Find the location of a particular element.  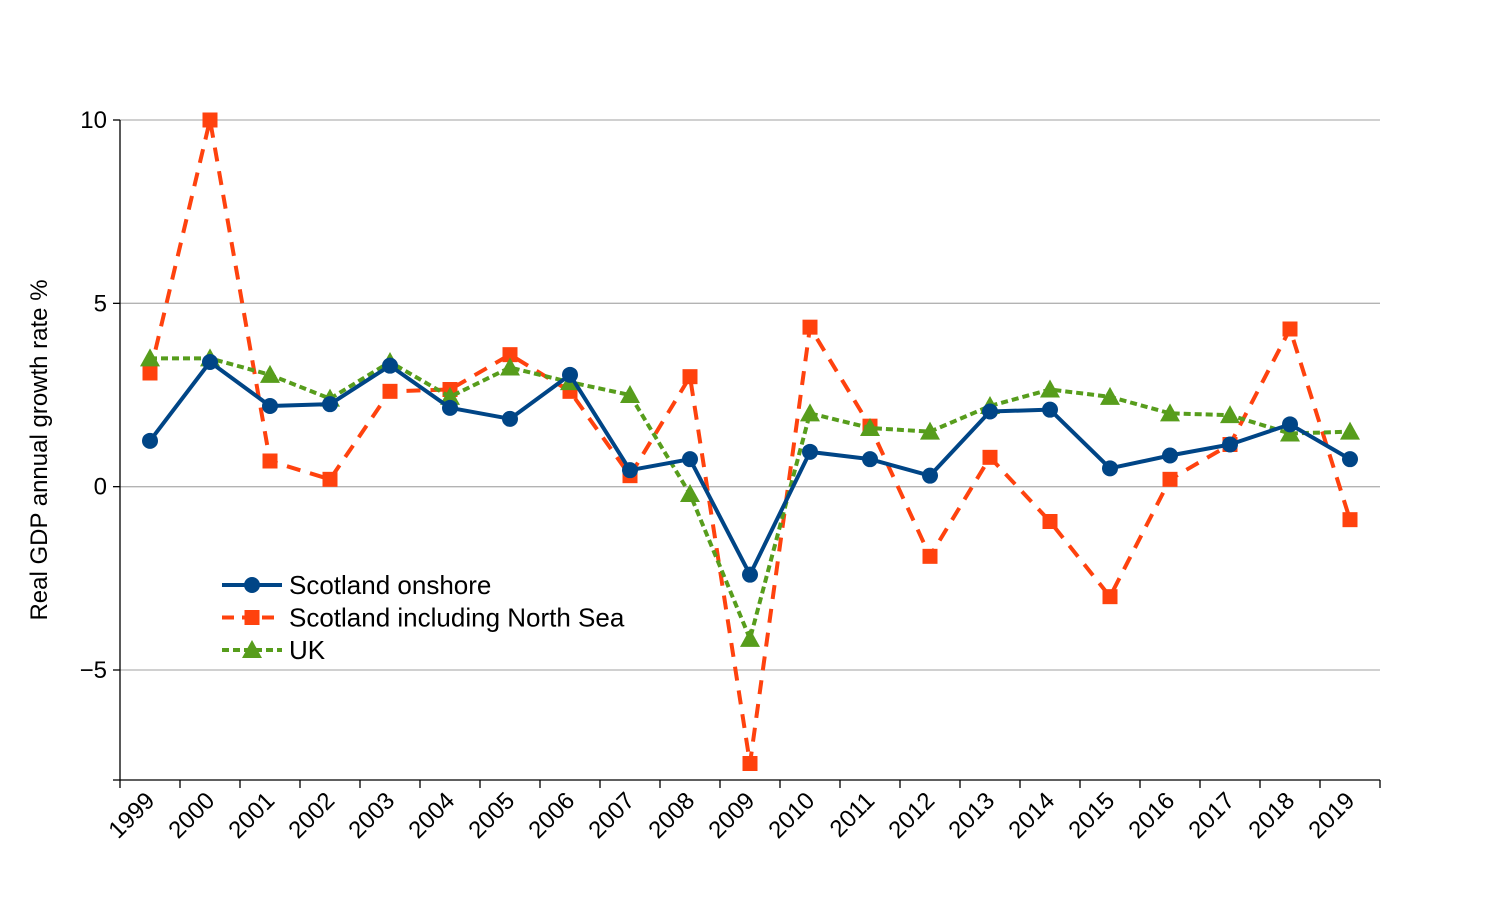

x-tick-label: 2006 is located at coordinates (551, 815).